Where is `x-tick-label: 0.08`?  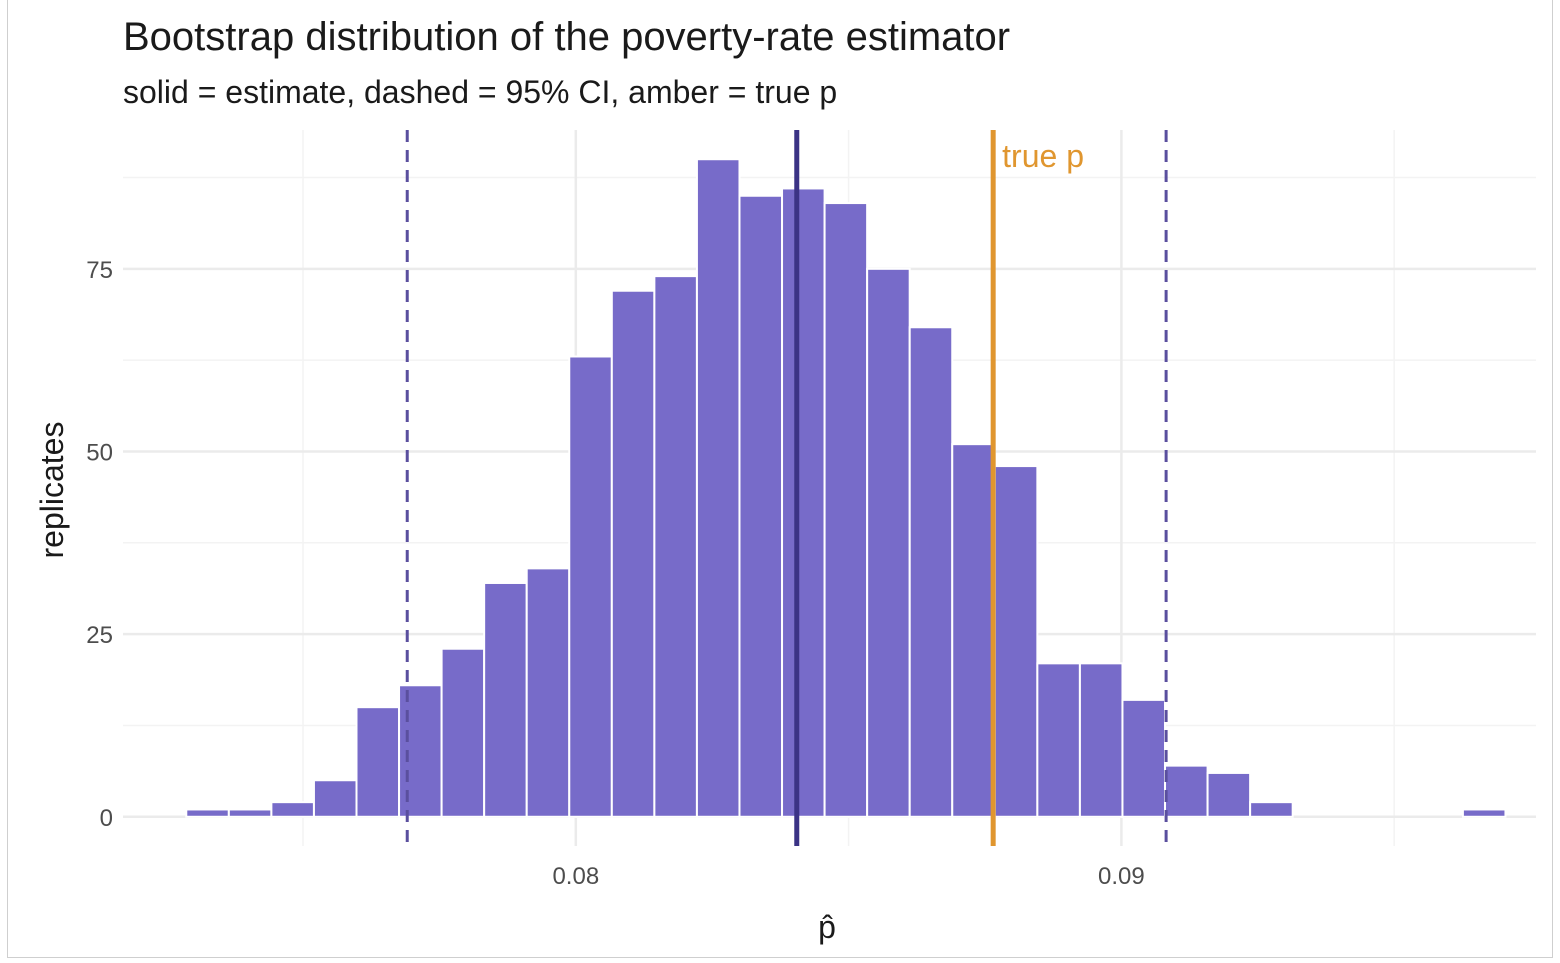
x-tick-label: 0.08 is located at coordinates (575, 876).